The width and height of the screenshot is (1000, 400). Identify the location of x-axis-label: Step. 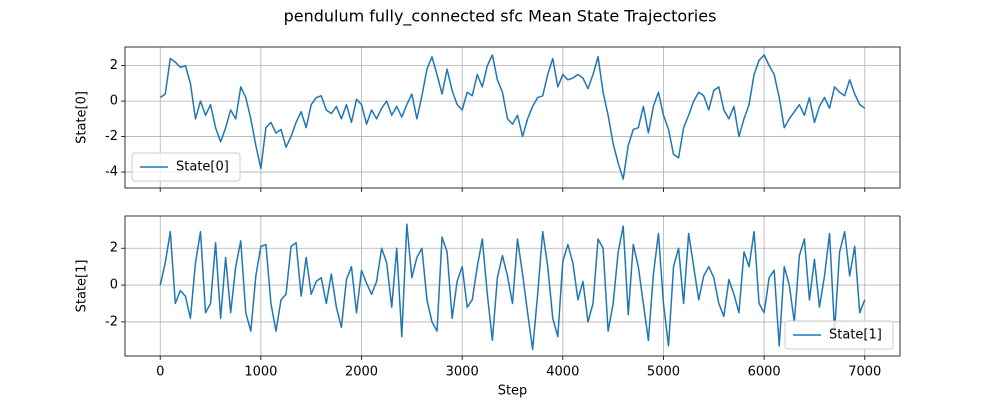
(513, 391).